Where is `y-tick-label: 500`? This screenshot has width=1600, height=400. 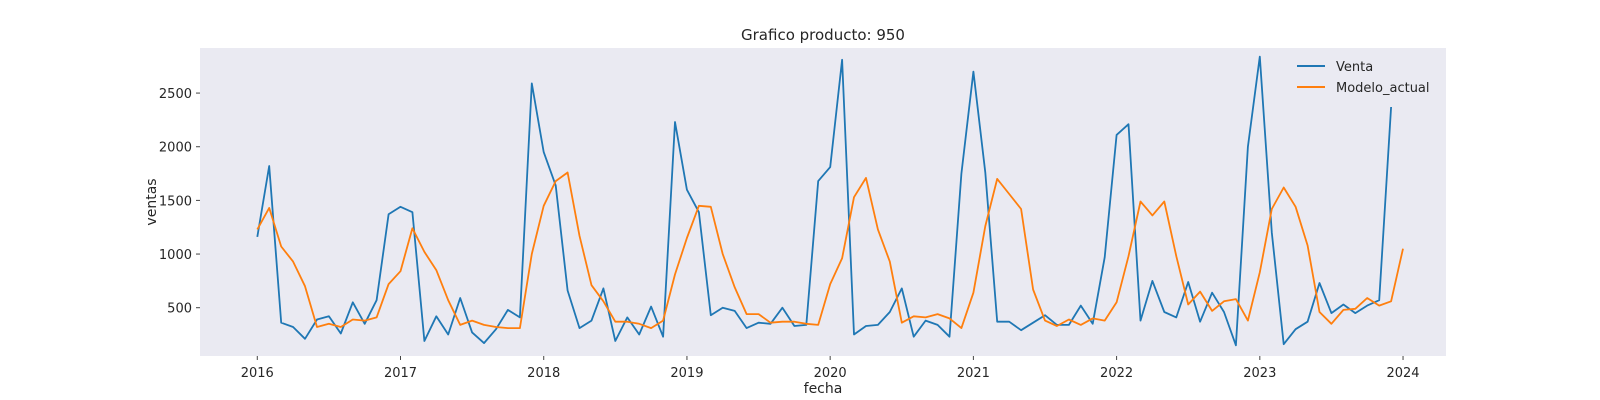
y-tick-label: 500 is located at coordinates (179, 309).